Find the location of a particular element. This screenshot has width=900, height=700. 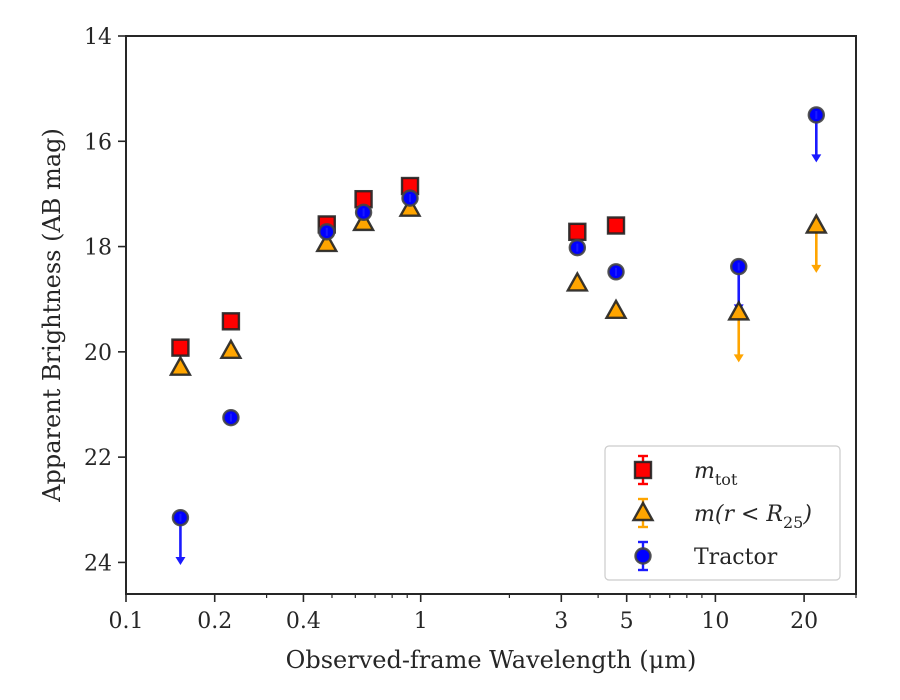

legend-box is located at coordinates (722, 513).